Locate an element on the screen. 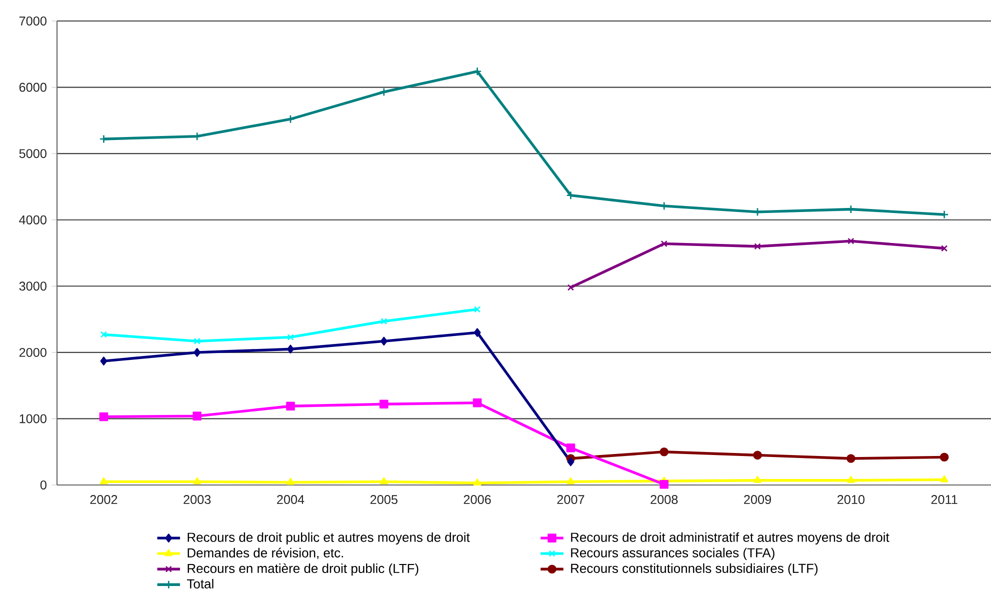 This screenshot has width=991, height=608. x-tick-label: 2009 is located at coordinates (757, 499).